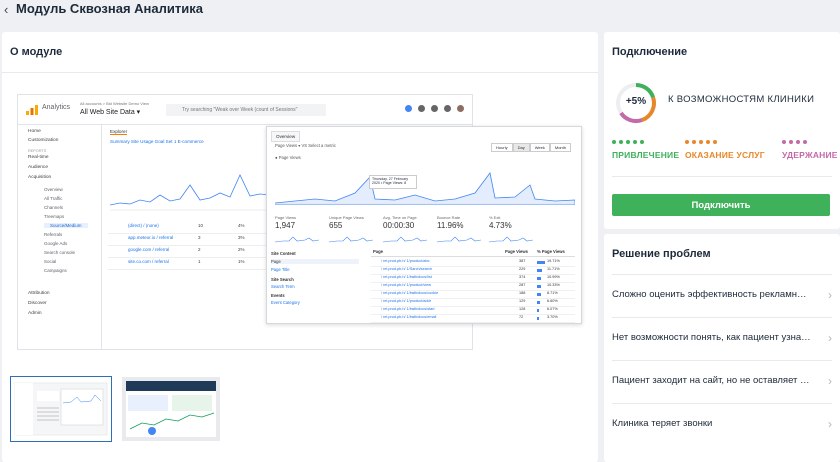 Image resolution: width=840 pixels, height=462 pixels. Describe the element at coordinates (286, 217) in the screenshot. I see `stat-label: Page Views` at that location.